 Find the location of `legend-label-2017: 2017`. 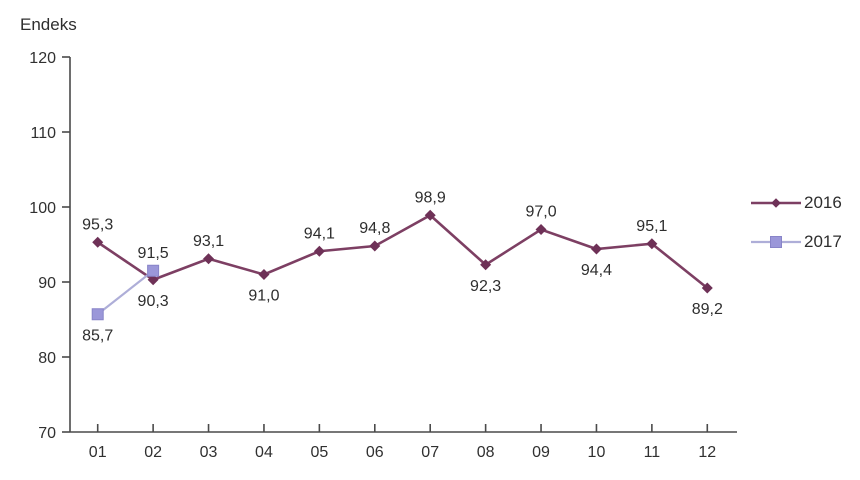

legend-label-2017: 2017 is located at coordinates (823, 241).